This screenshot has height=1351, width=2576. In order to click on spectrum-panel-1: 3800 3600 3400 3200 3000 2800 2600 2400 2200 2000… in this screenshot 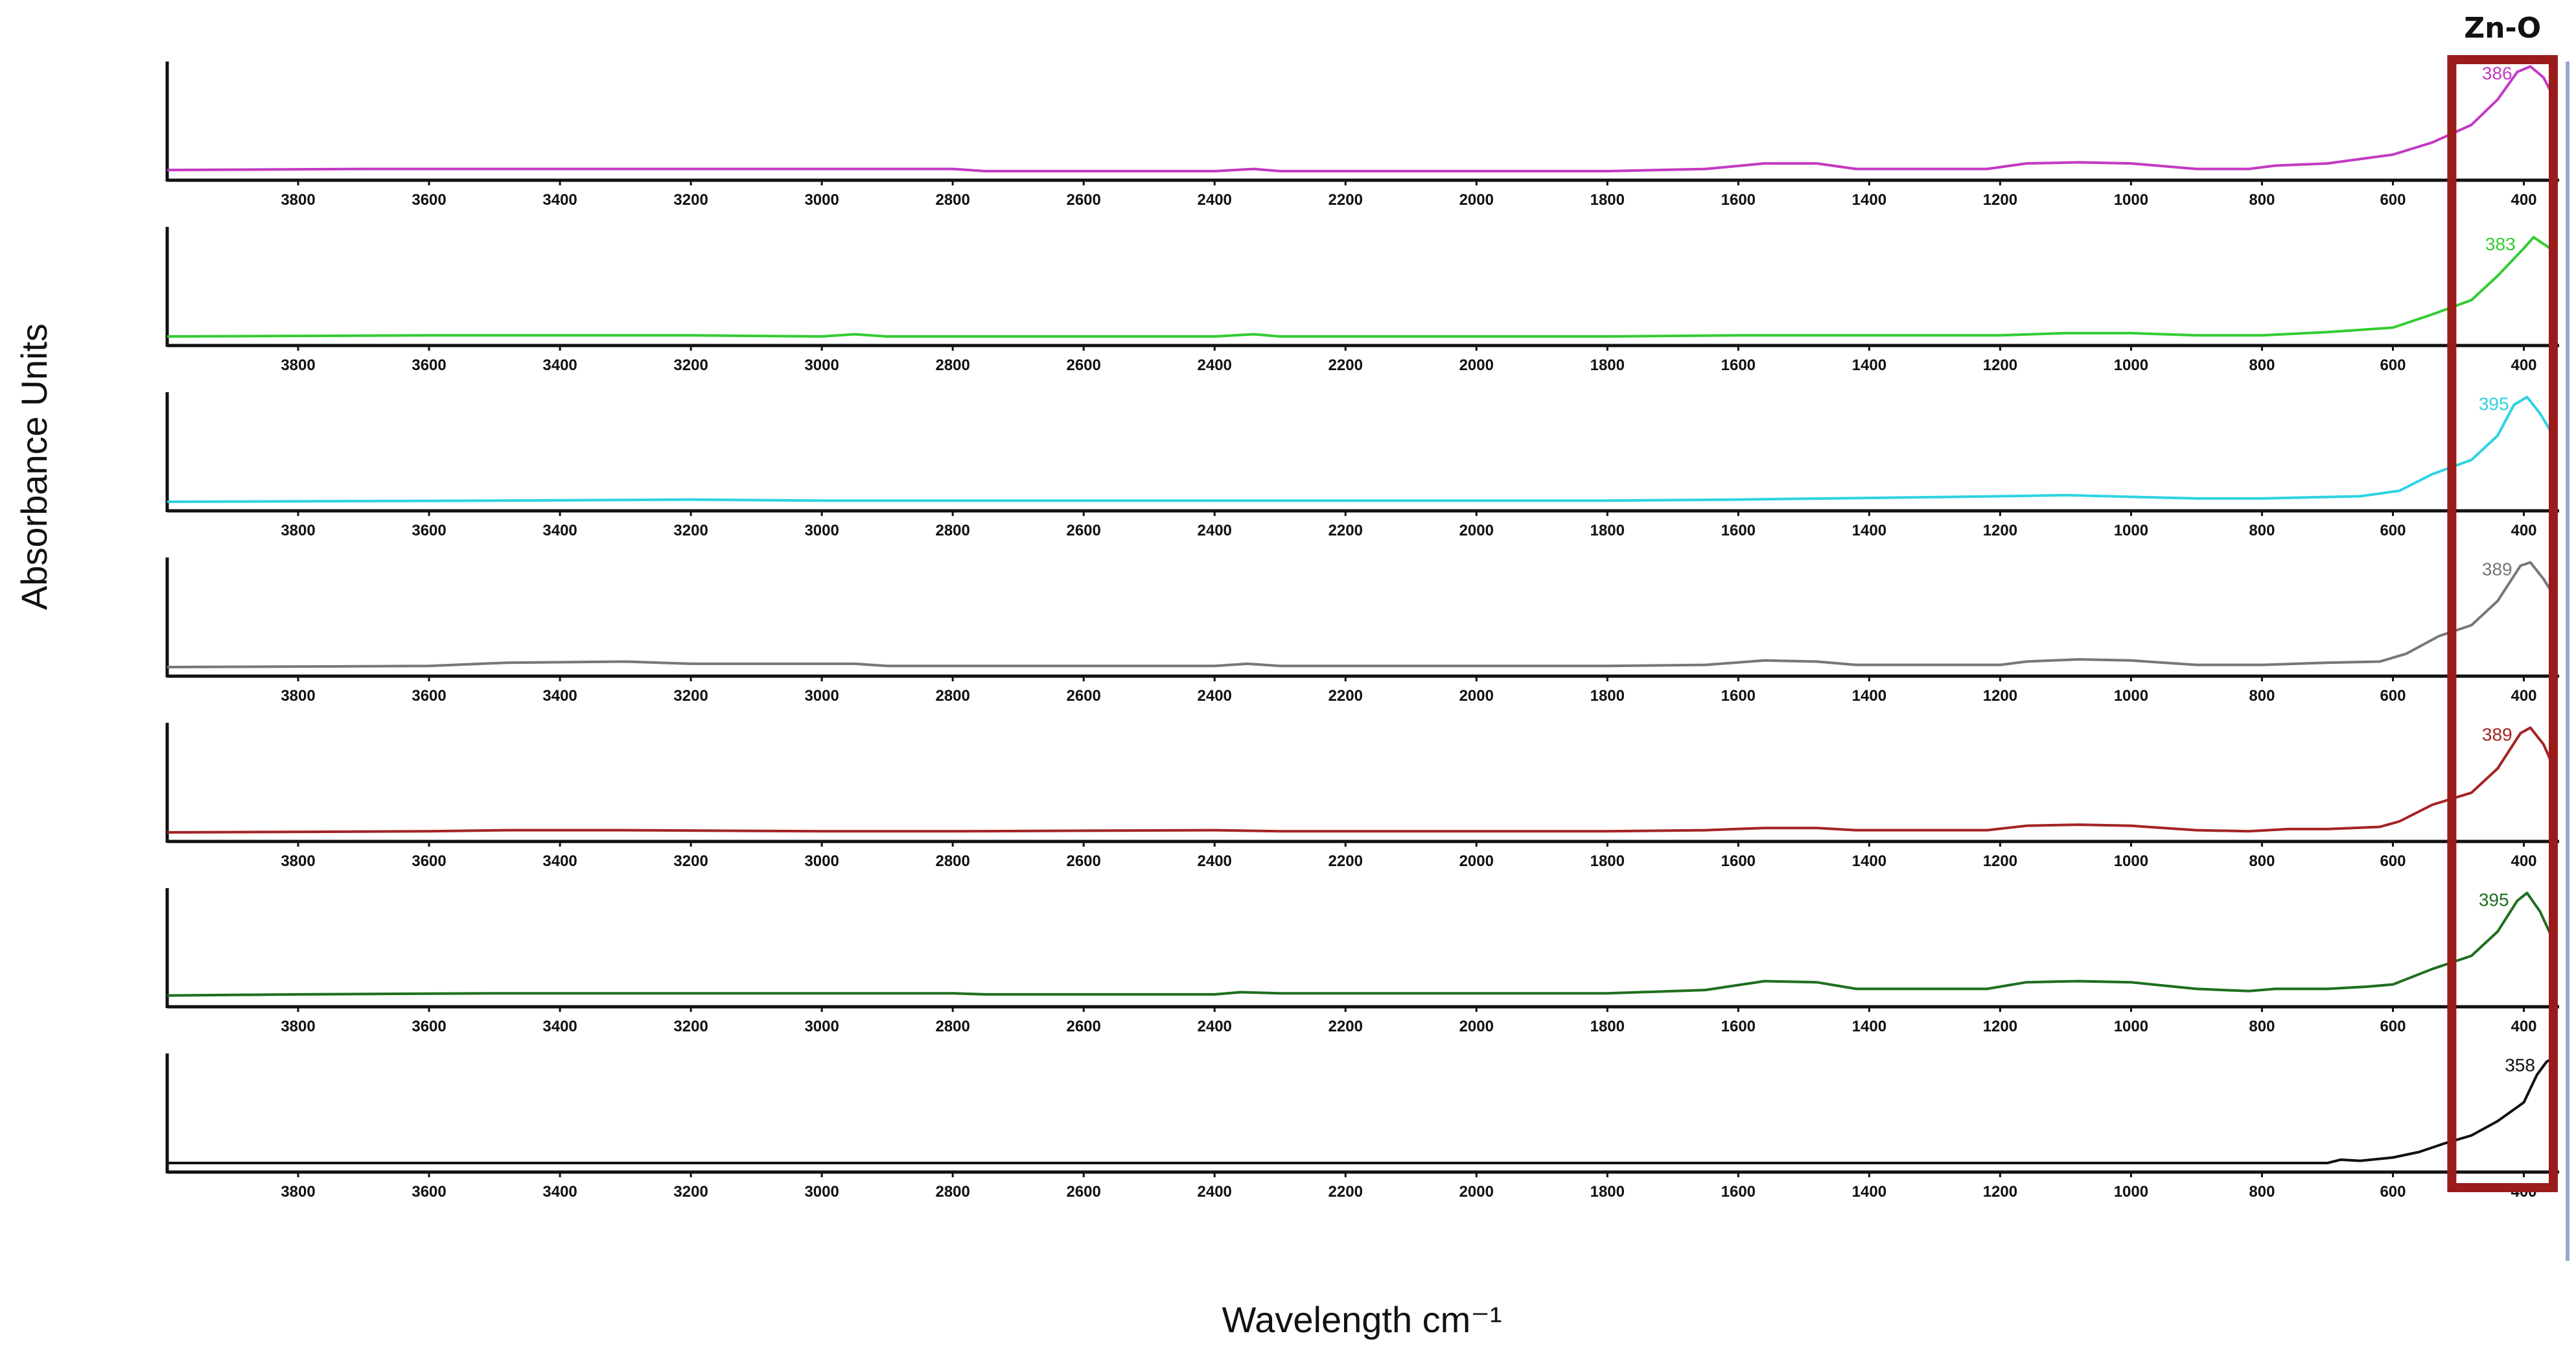, I will do `click(1362, 135)`.